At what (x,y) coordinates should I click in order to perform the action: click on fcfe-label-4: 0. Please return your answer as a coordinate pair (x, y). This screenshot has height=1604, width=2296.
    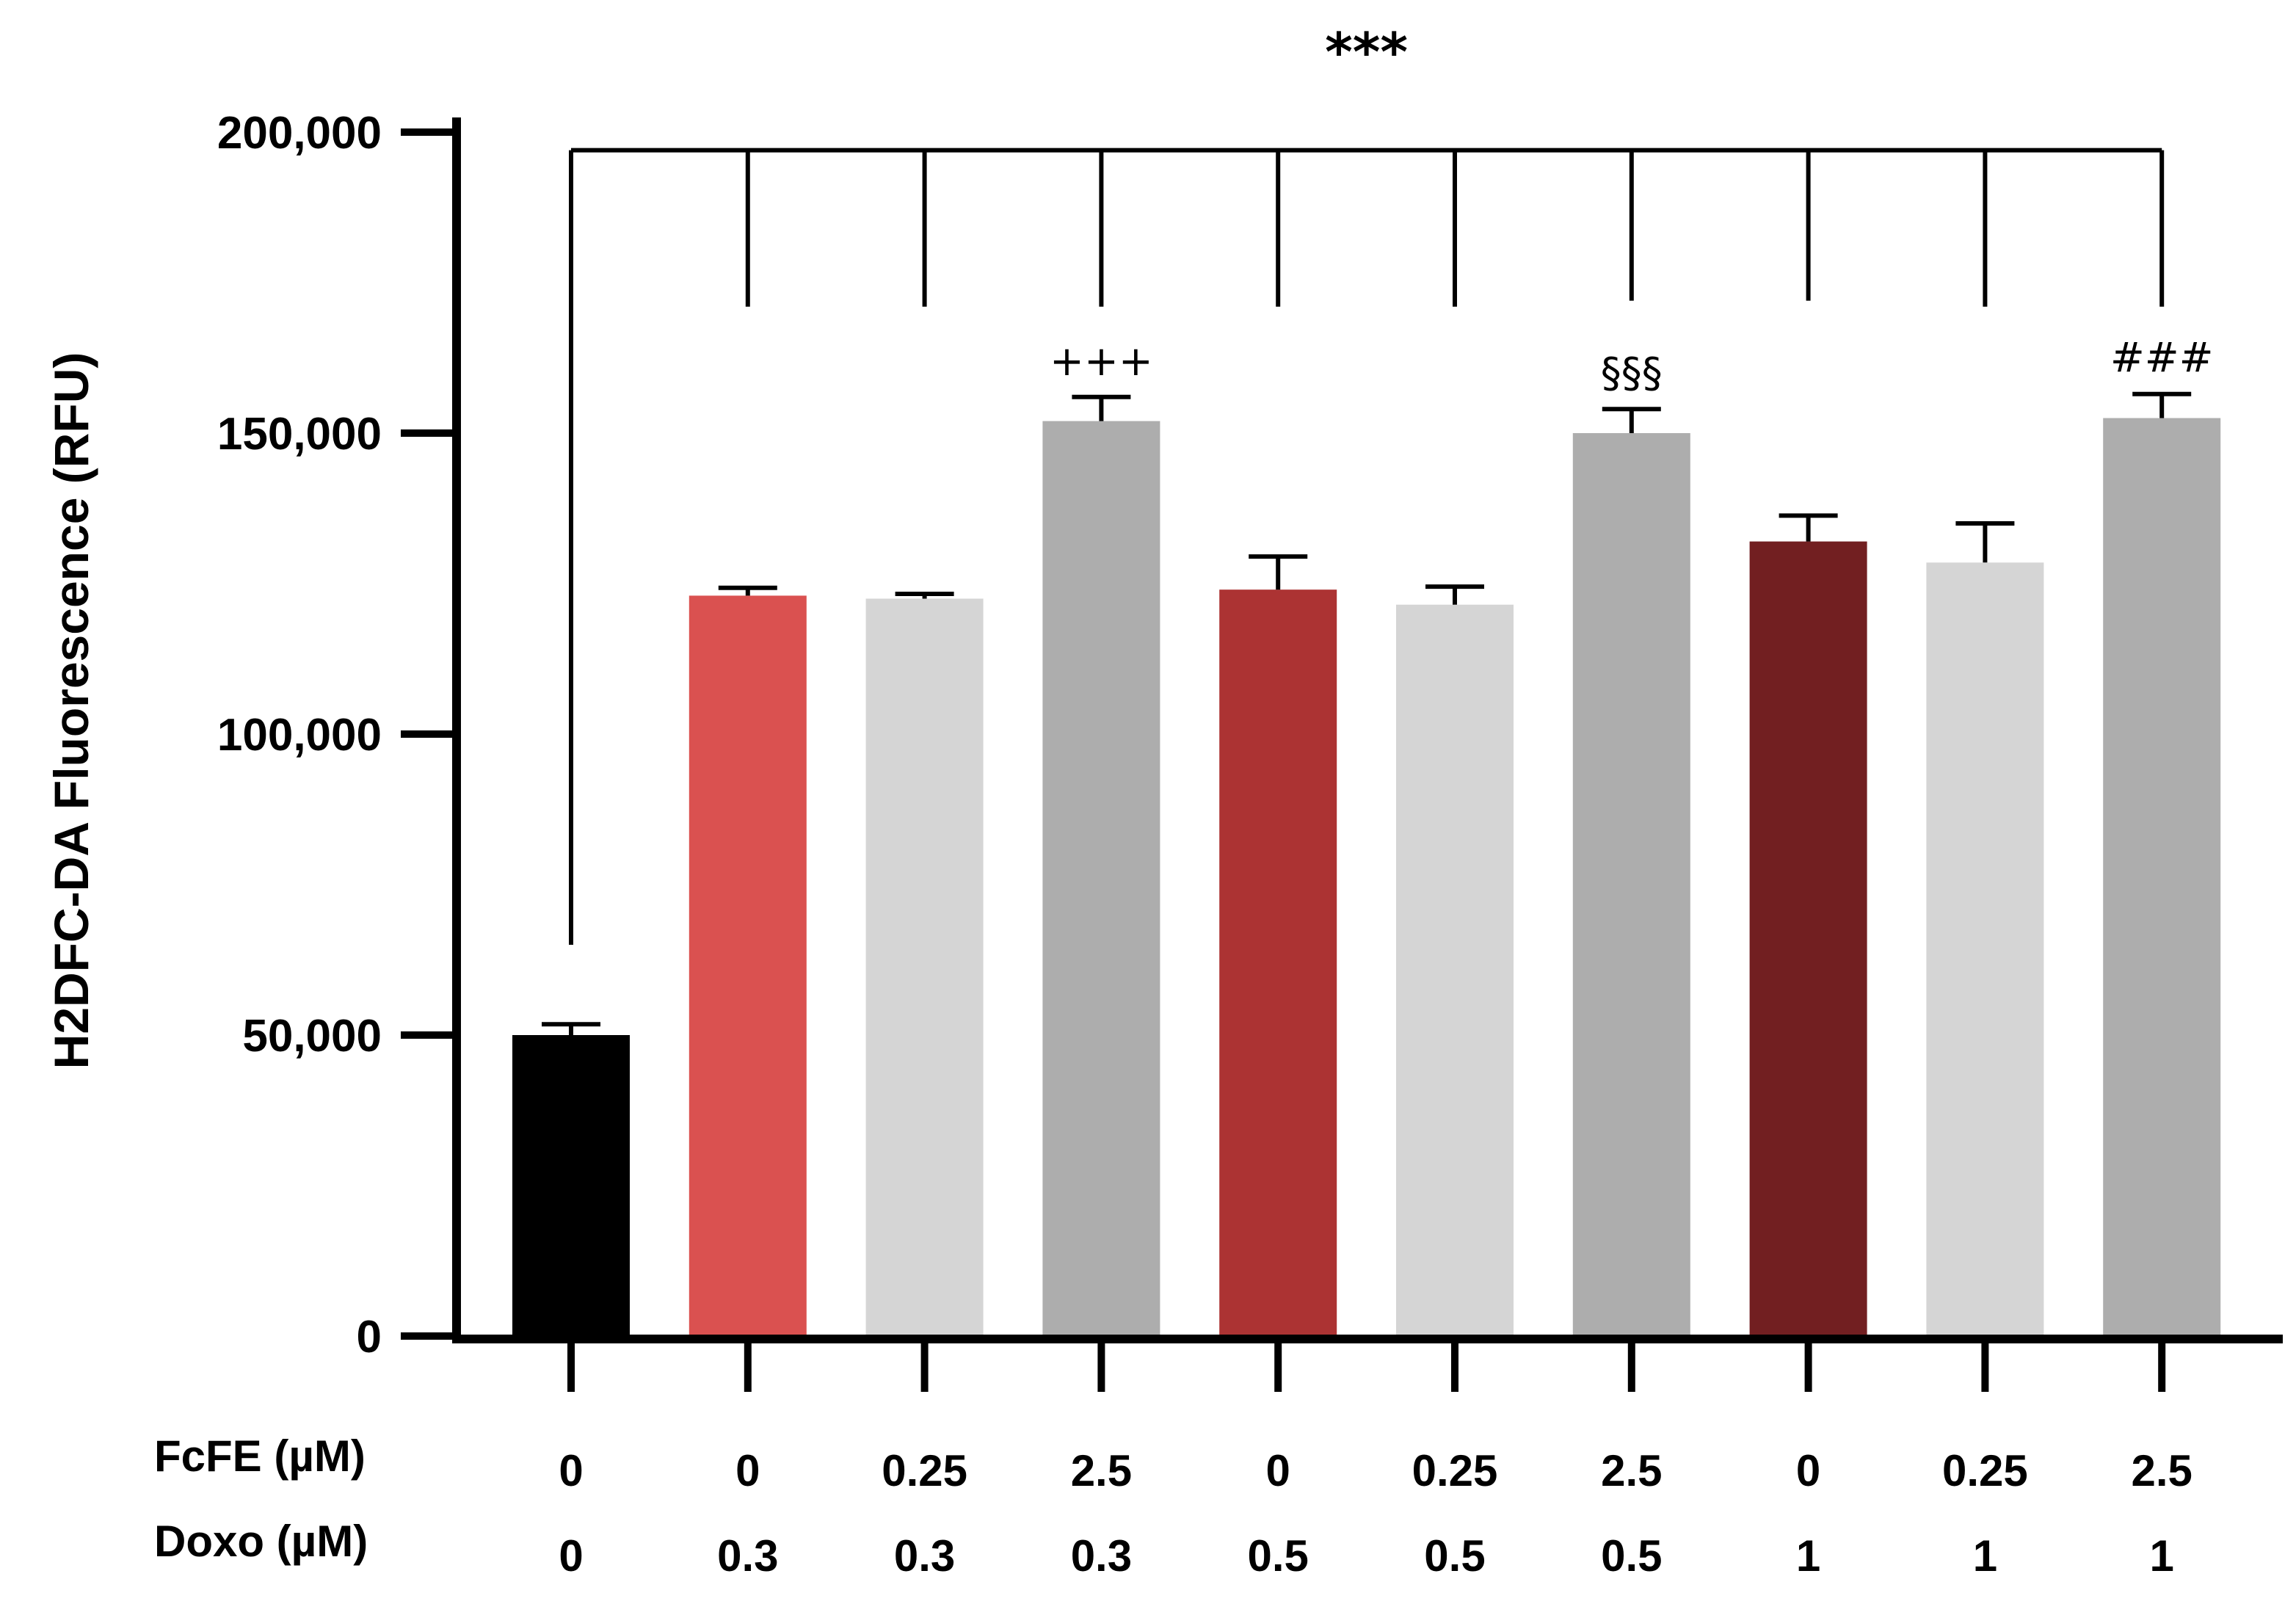
    Looking at the image, I should click on (1278, 1470).